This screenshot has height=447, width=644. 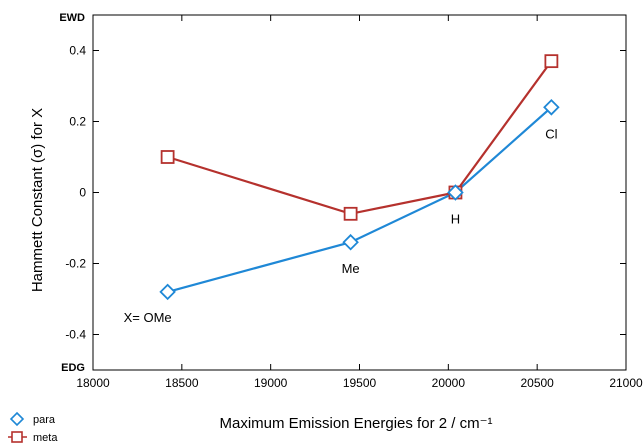 What do you see at coordinates (360, 383) in the screenshot?
I see `x-tick-label: 19500` at bounding box center [360, 383].